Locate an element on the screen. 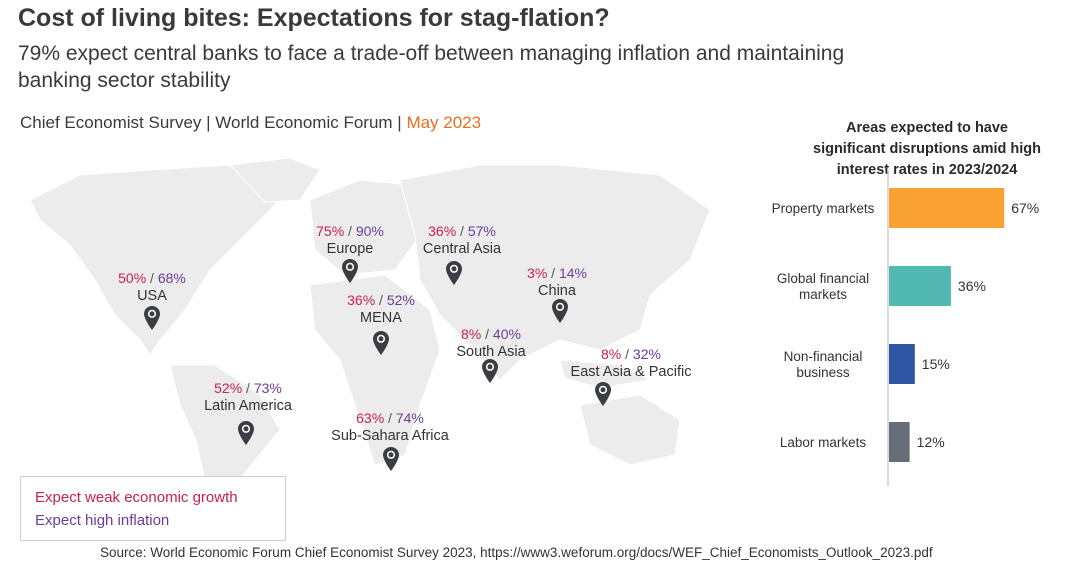 This screenshot has width=1087, height=576. weak-growth-pct: 63% is located at coordinates (370, 418).